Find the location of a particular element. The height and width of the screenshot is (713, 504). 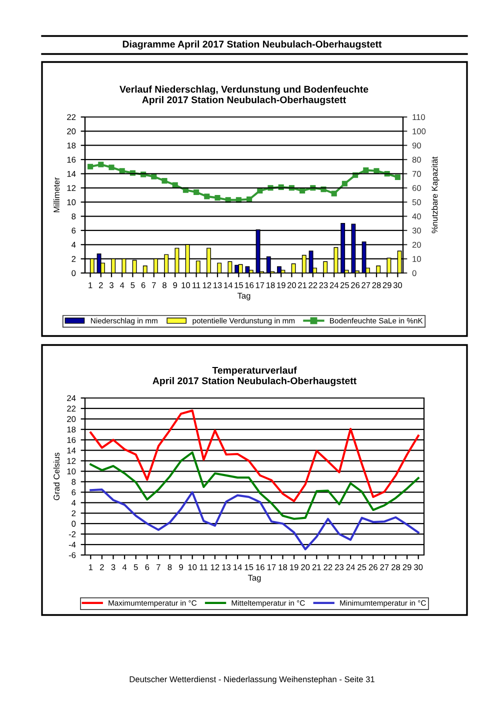

y2-tick-label: 20 is located at coordinates (416, 245).